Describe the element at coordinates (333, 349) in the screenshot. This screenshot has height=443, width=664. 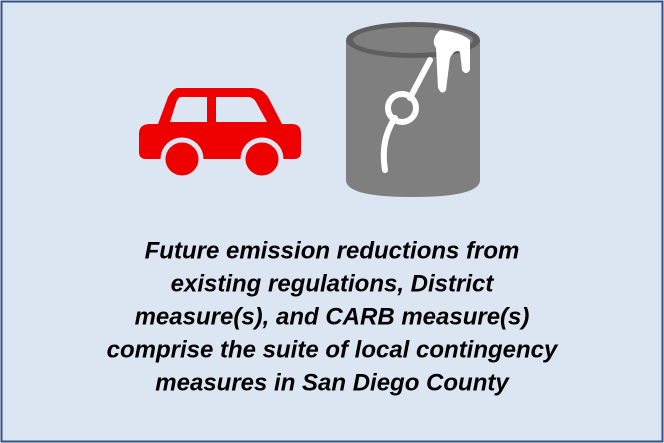
I see `caption-line: comprise the suite of local contingency` at that location.